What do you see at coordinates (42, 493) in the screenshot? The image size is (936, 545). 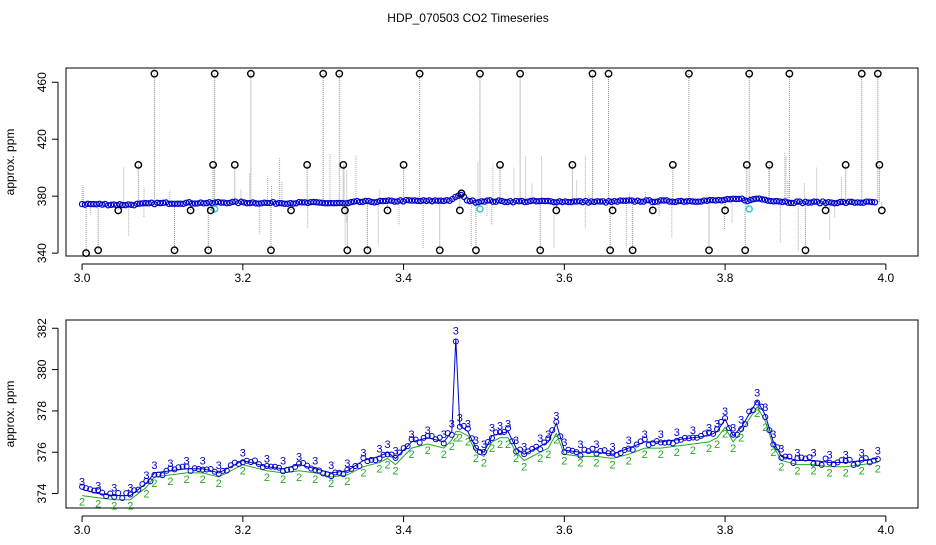 I see `y-tick-label: 374` at bounding box center [42, 493].